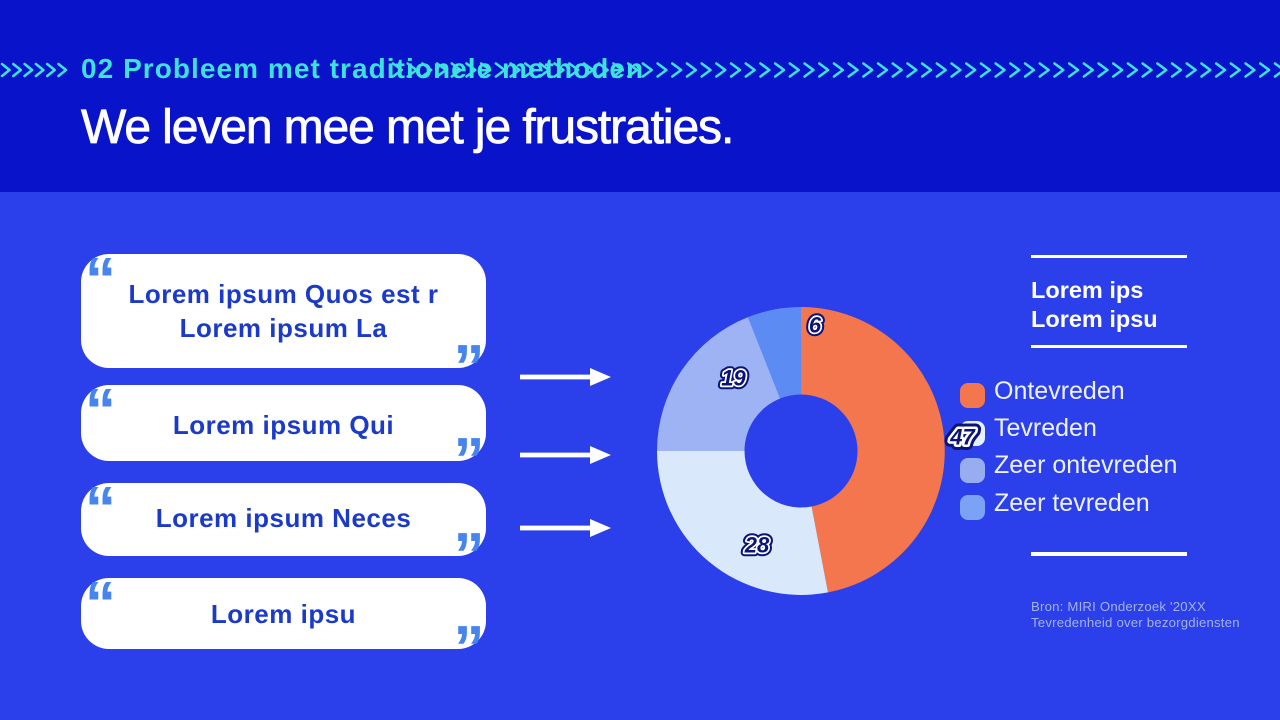 The width and height of the screenshot is (1280, 720). I want to click on svg-text: 6, so click(815, 325).